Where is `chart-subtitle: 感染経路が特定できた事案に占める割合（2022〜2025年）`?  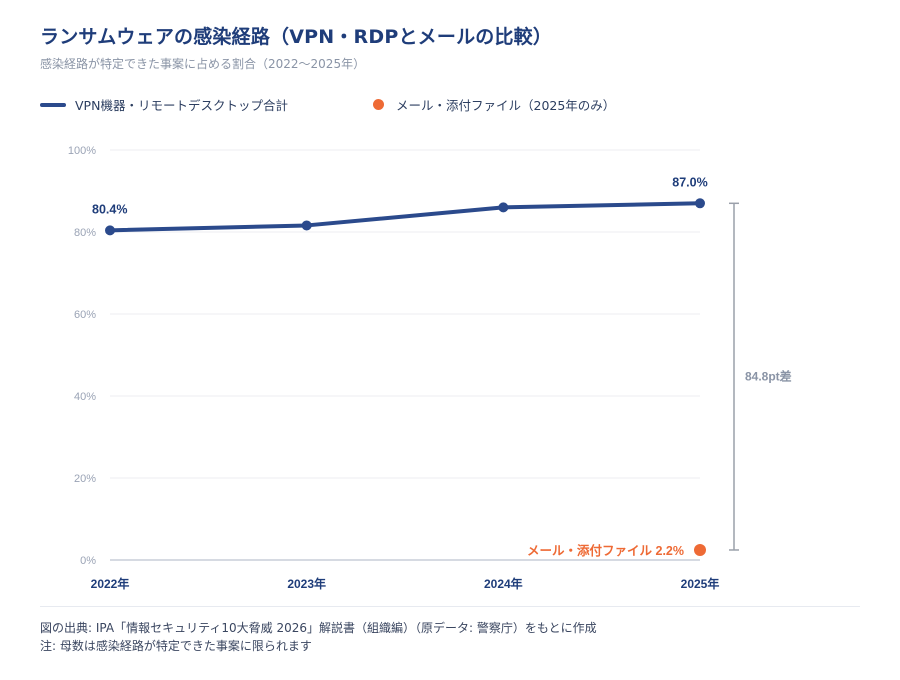 chart-subtitle: 感染経路が特定できた事案に占める割合（2022〜2025年） is located at coordinates (203, 64).